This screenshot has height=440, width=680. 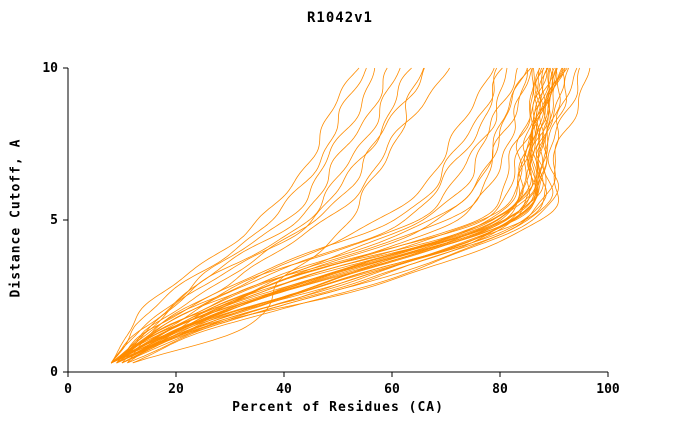 I want to click on x-tick-label: 60, so click(x=392, y=389).